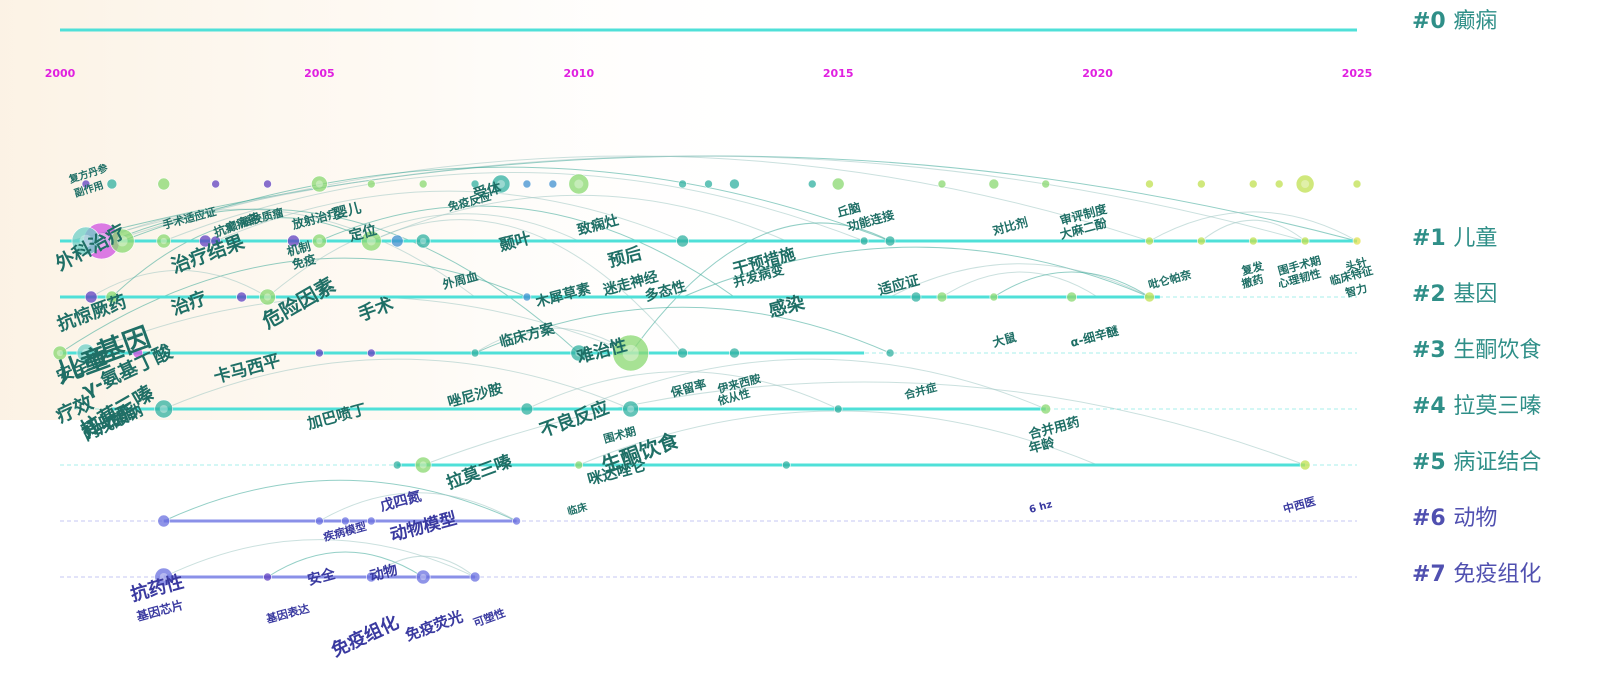 Image resolution: width=1600 pixels, height=680 pixels. What do you see at coordinates (1476, 406) in the screenshot?
I see `cluster-label: #4 拉莫三嗪` at bounding box center [1476, 406].